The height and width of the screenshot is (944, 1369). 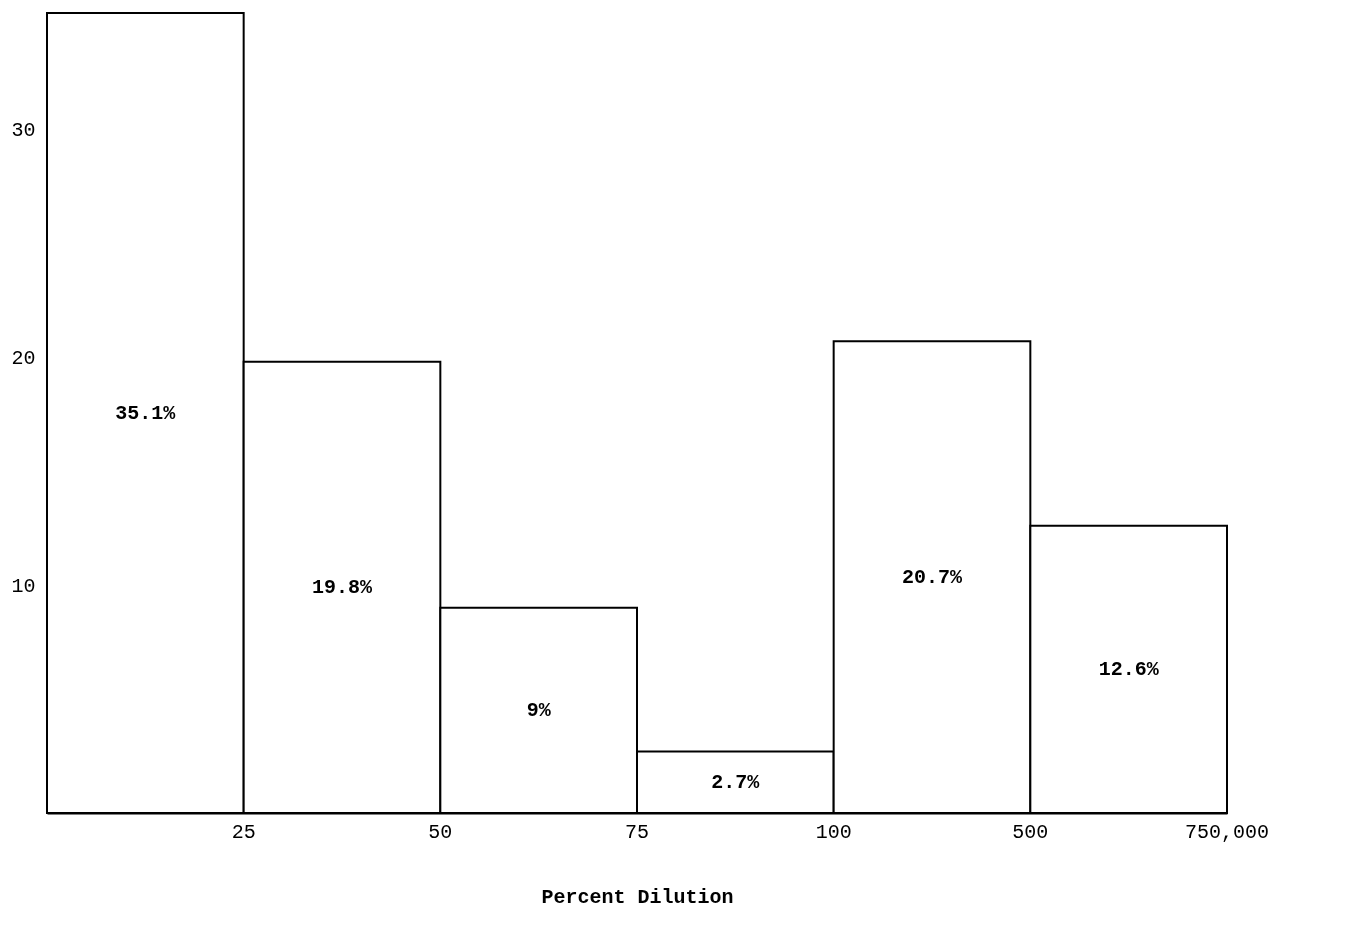 What do you see at coordinates (440, 832) in the screenshot?
I see `x-tick-label: 50` at bounding box center [440, 832].